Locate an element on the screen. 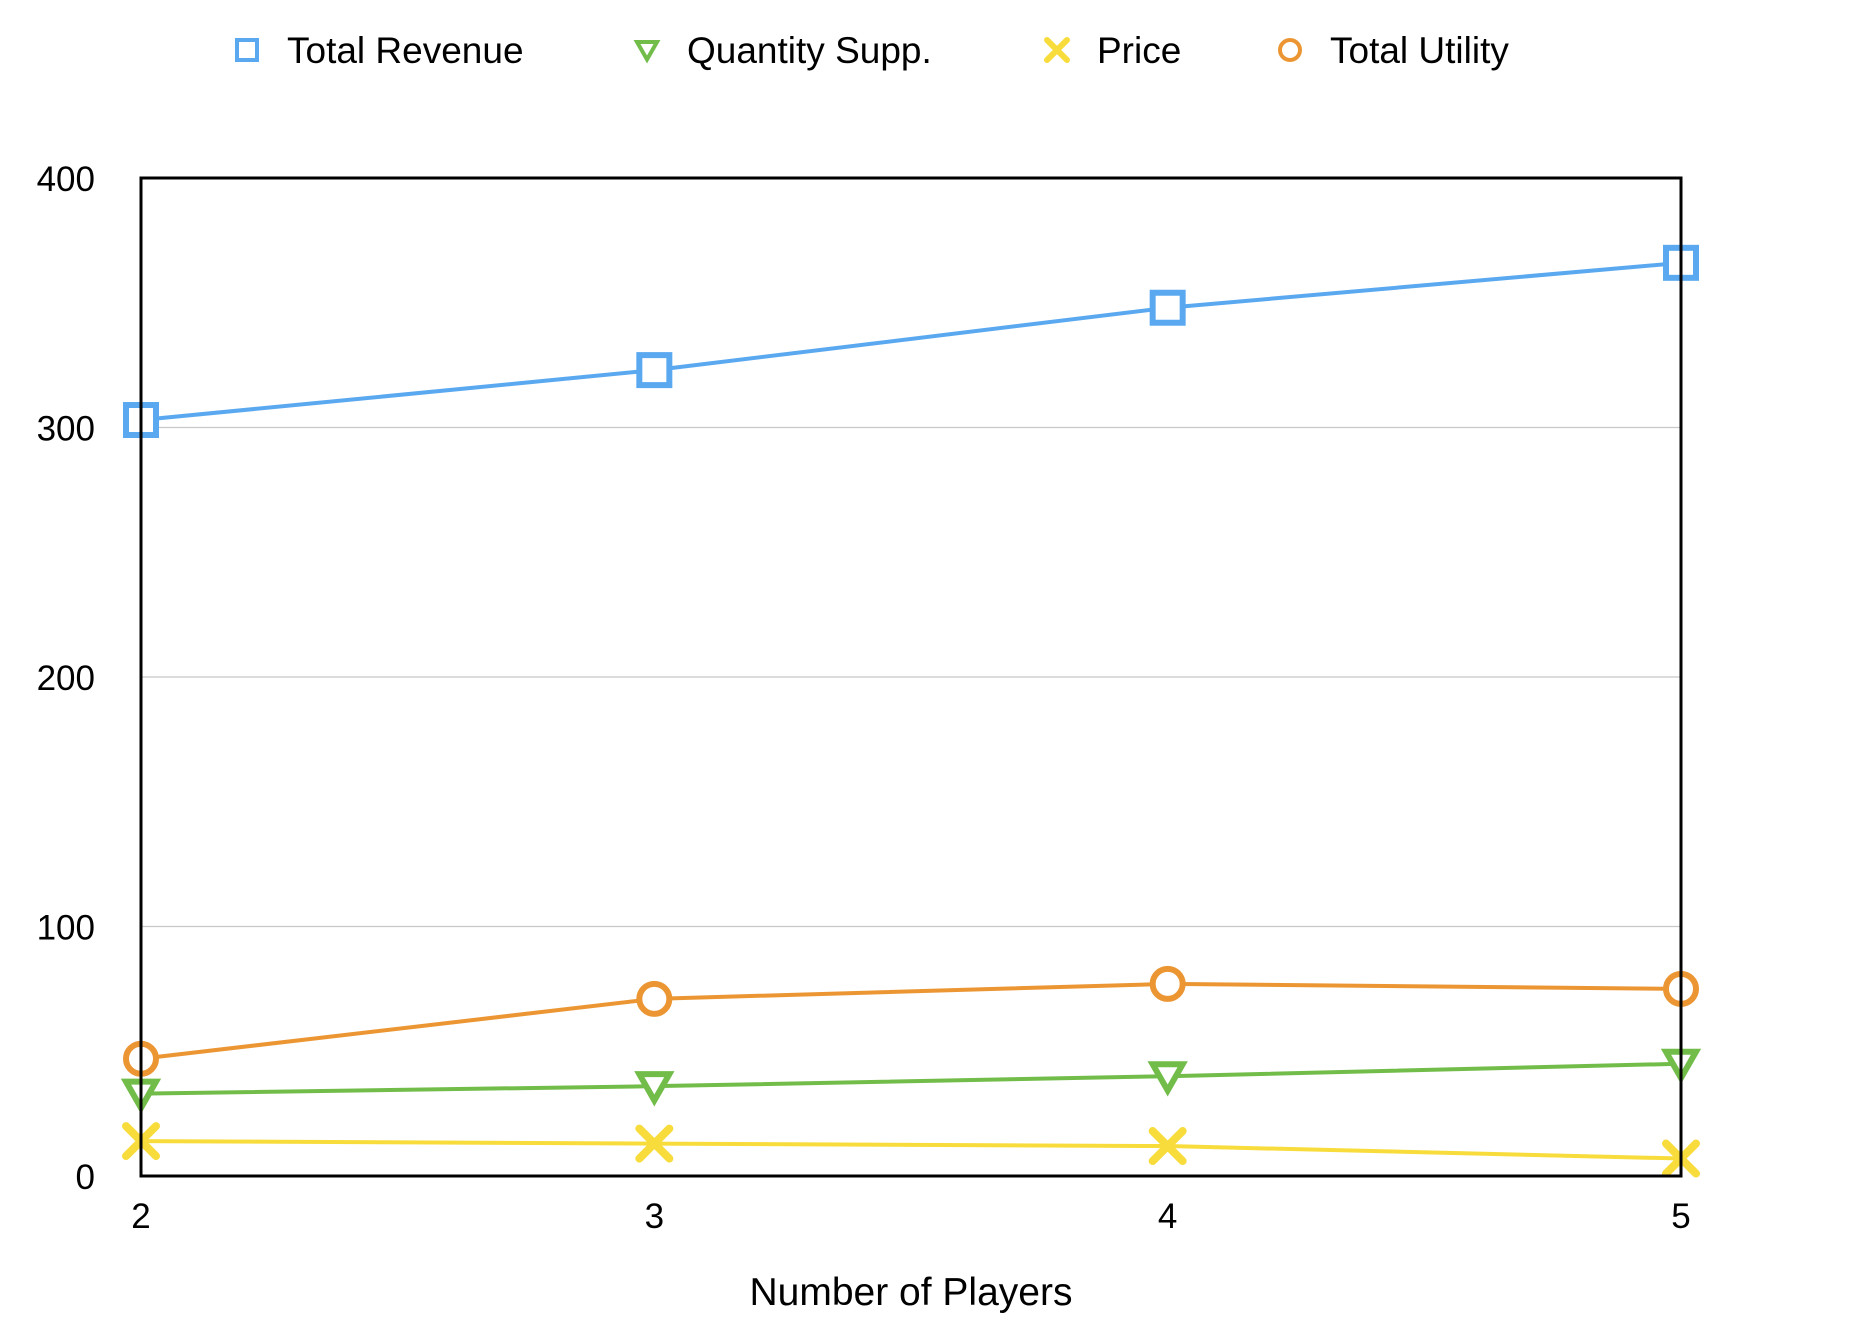  legend-item-total-utility: Total Utility is located at coordinates (1393, 50).